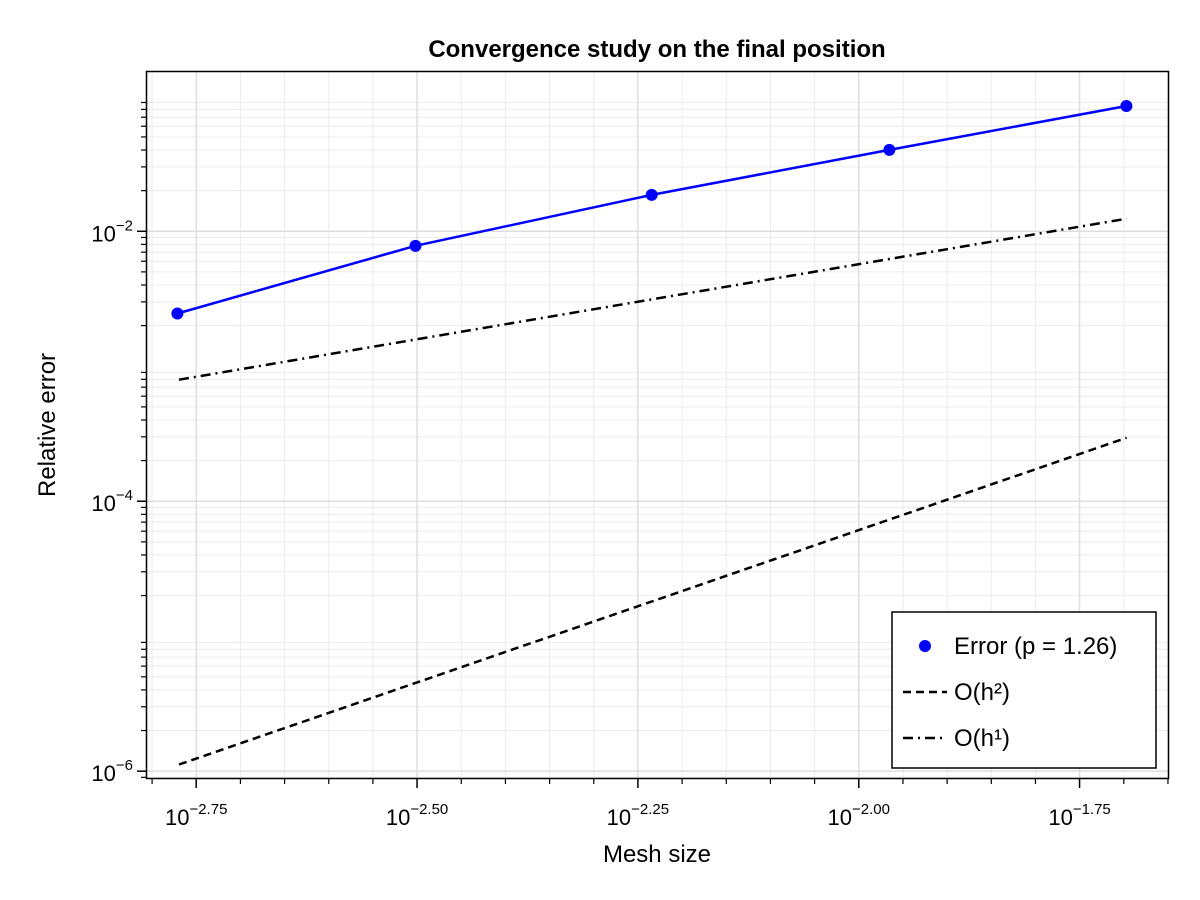 The image size is (1200, 900). I want to click on x-tick-label: 10−2.25, so click(638, 815).